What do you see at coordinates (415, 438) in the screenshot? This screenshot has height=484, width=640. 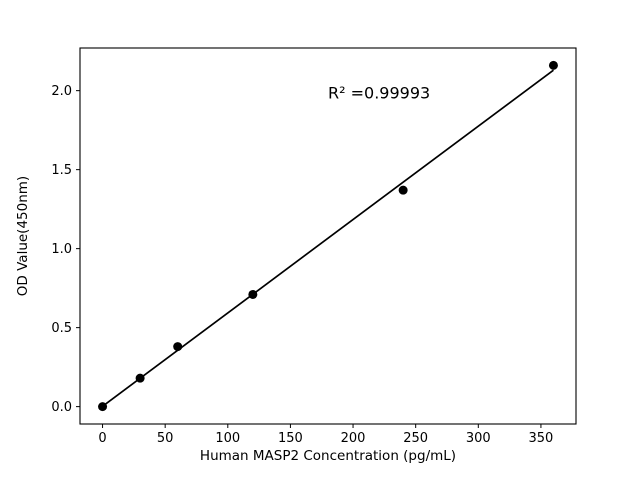 I see `x-tick-label: 250` at bounding box center [415, 438].